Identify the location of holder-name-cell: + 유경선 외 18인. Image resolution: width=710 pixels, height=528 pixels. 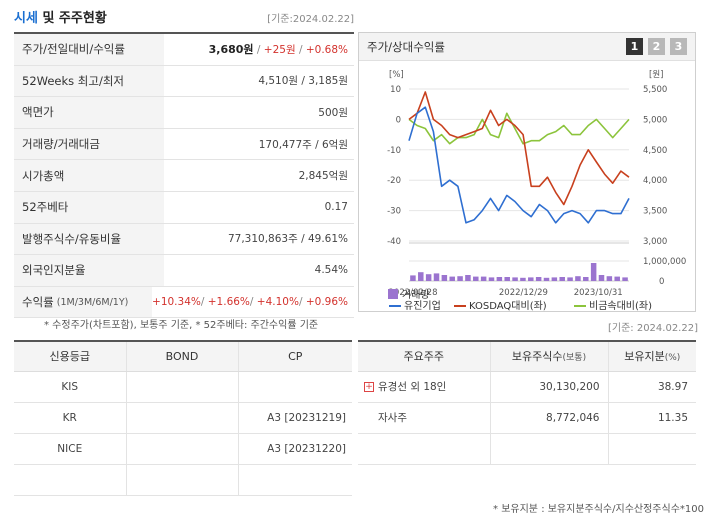
(424, 387).